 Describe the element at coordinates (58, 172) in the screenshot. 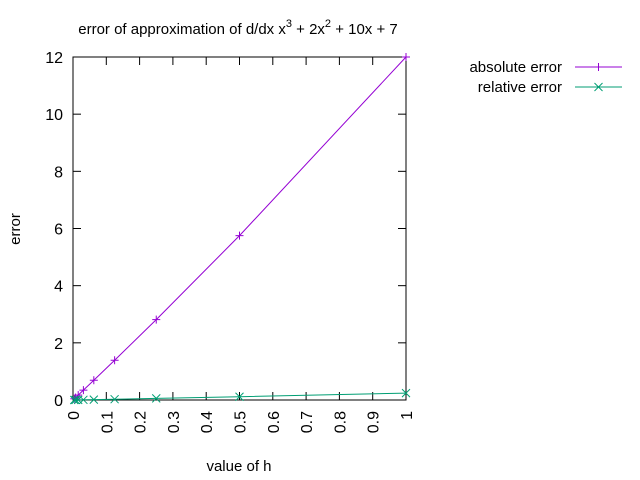

I see `y-tick-label: 8` at that location.